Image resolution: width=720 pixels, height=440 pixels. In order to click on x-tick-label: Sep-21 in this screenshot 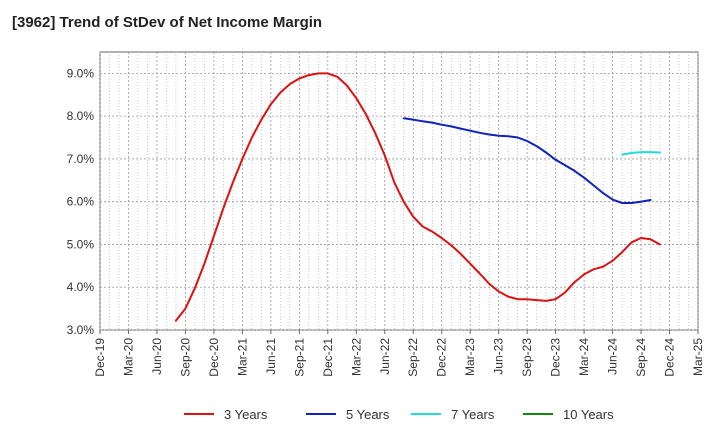, I will do `click(299, 357)`.